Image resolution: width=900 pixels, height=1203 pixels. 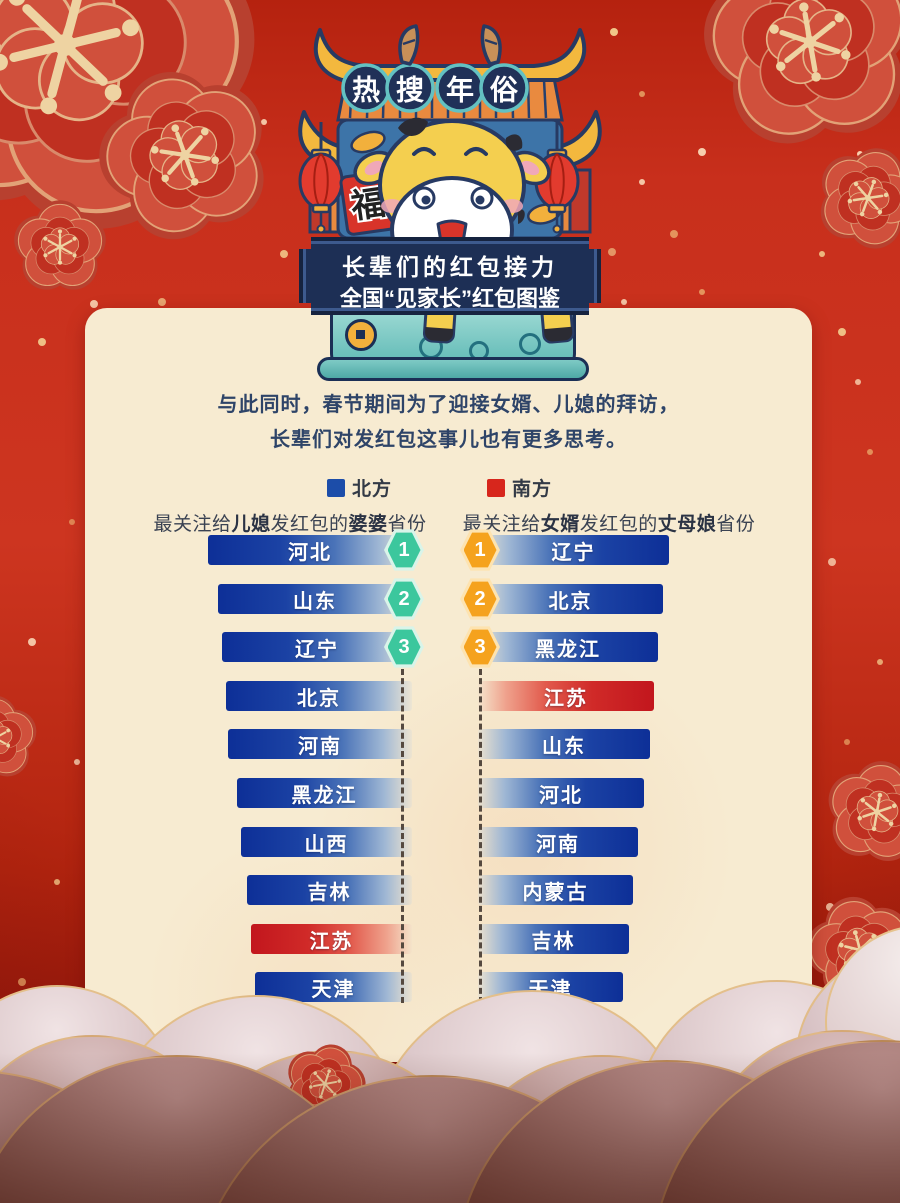 I want to click on legend-item-north: 北方, so click(x=359, y=487).